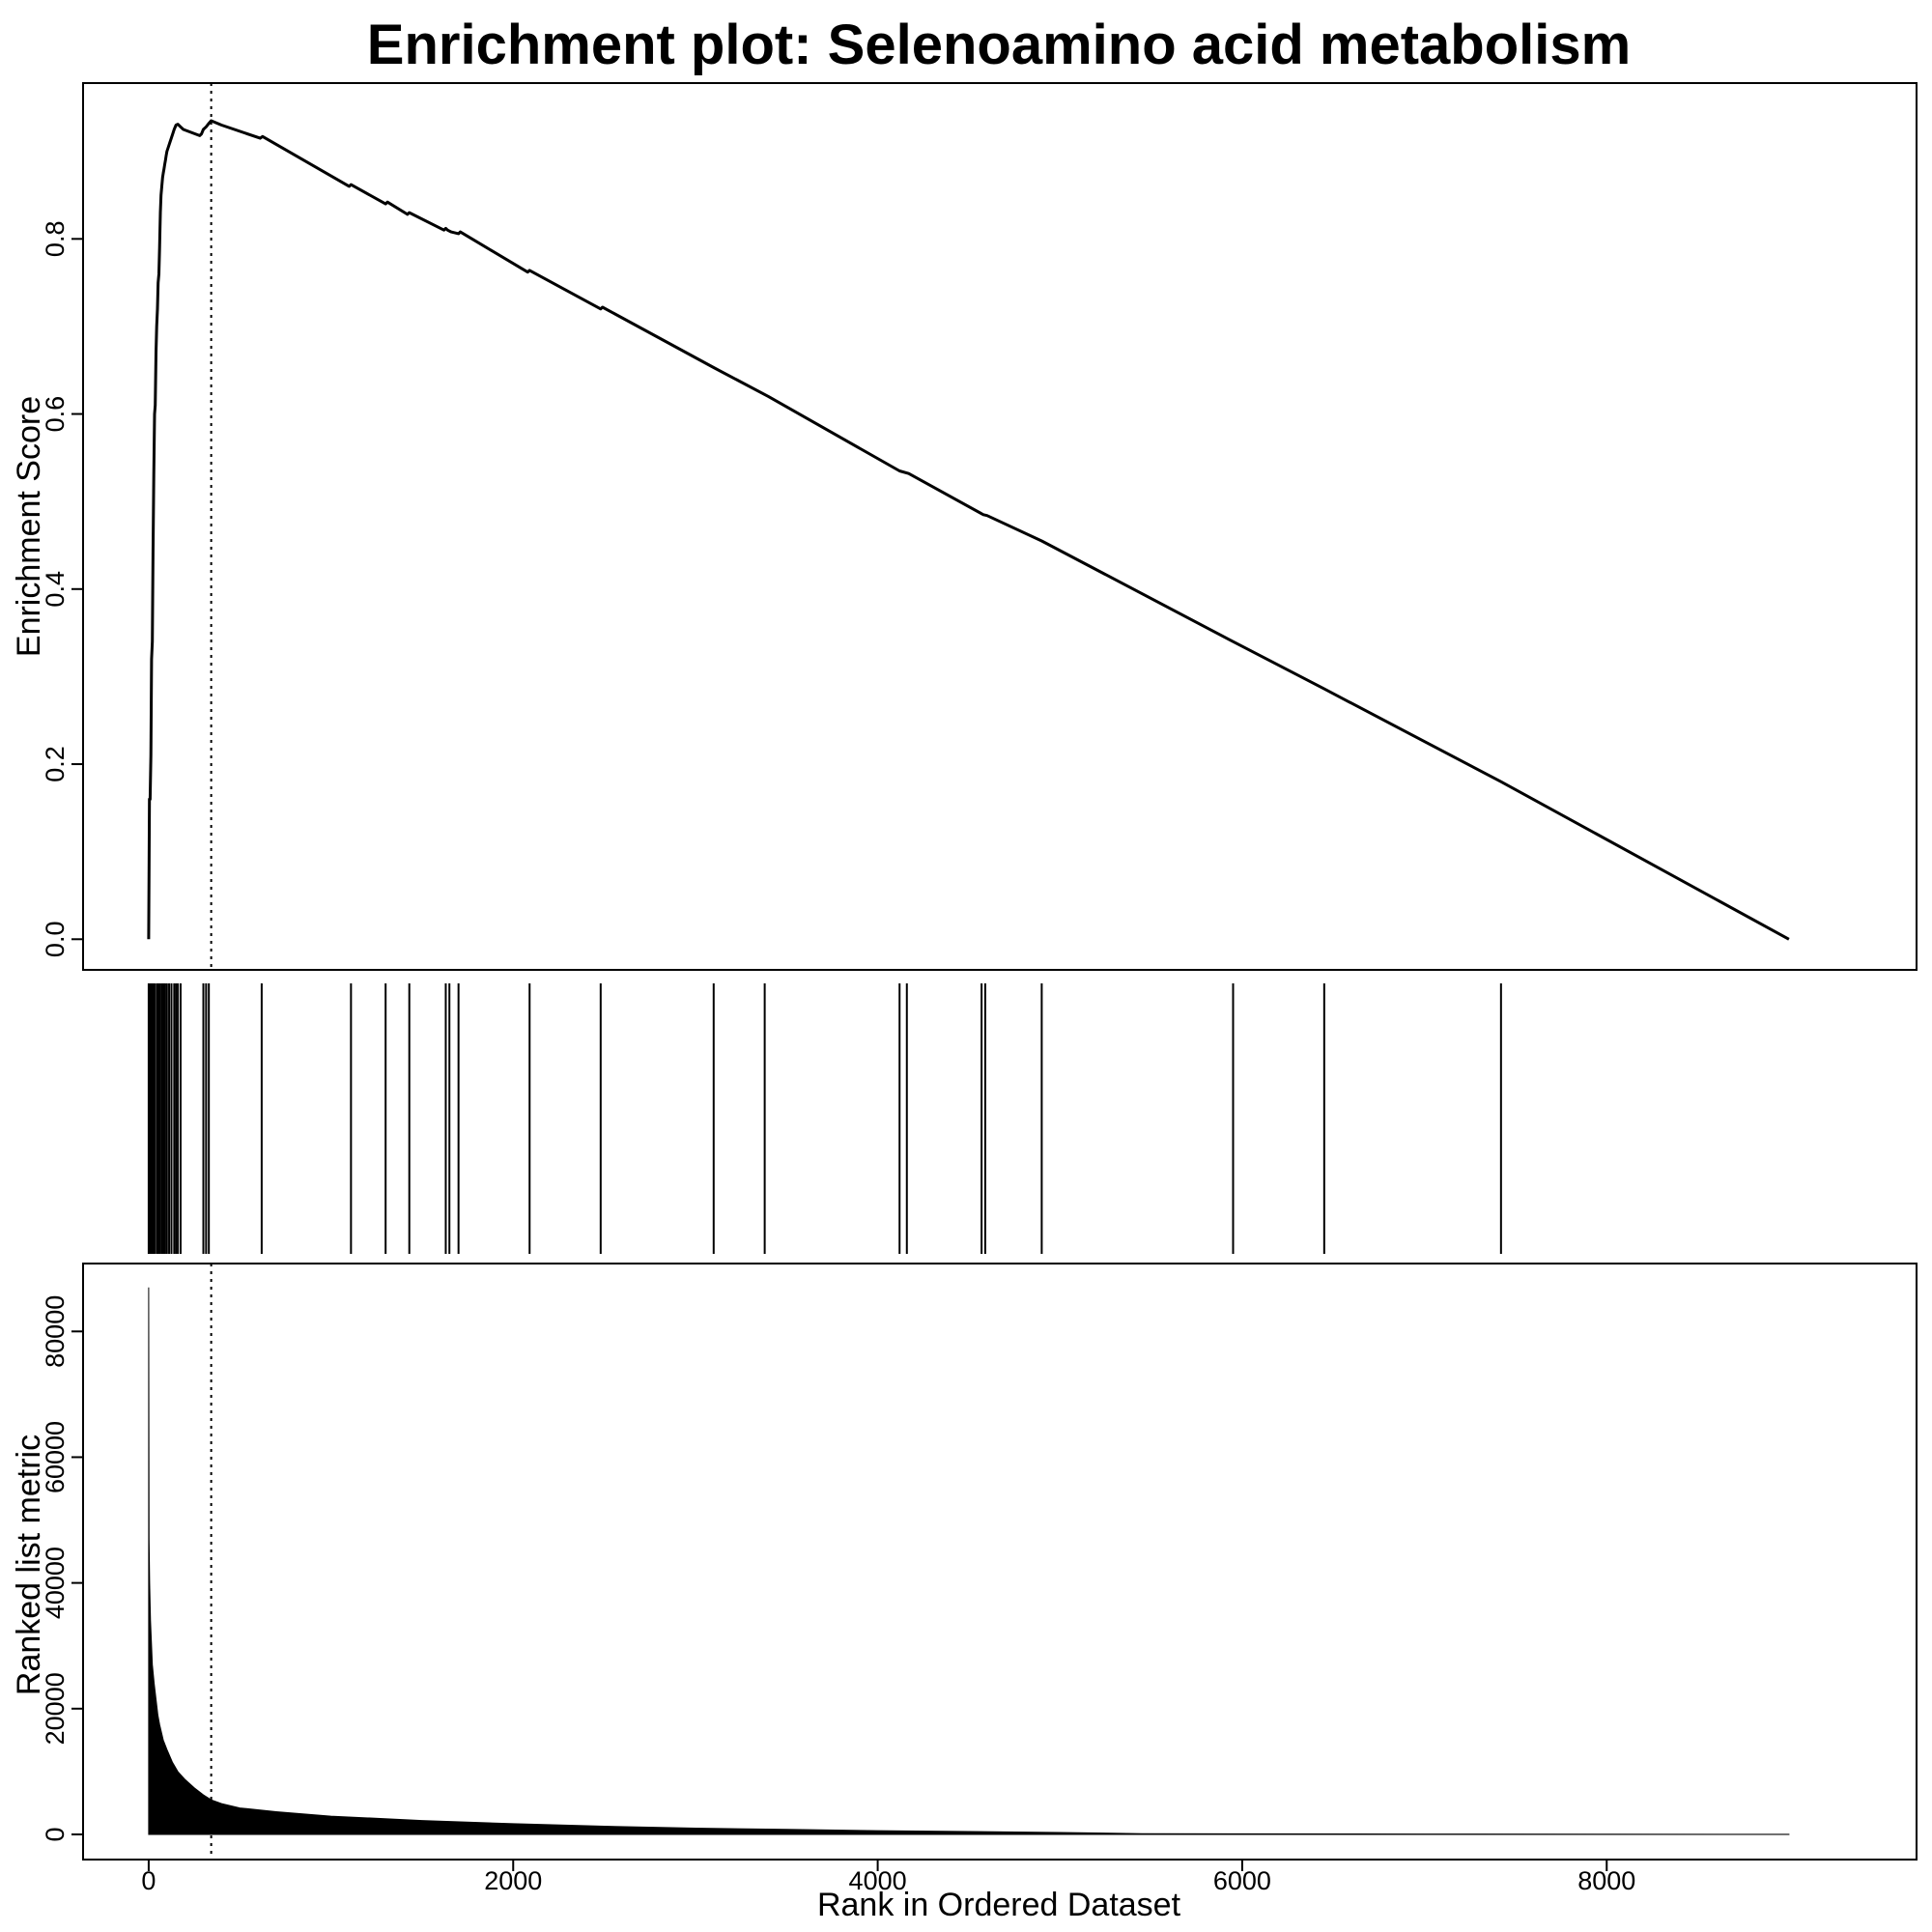 This screenshot has width=1932, height=1932. Describe the element at coordinates (55, 239) in the screenshot. I see `y-tick-label: 0.8` at that location.